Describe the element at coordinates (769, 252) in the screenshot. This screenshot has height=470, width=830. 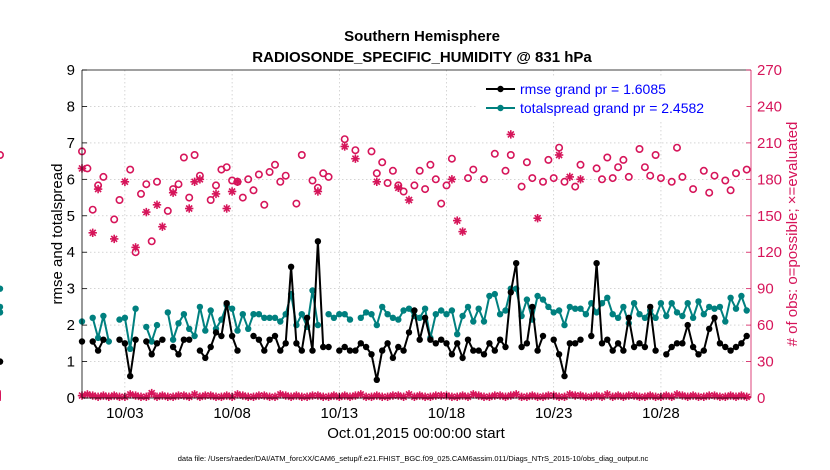
I see `y2-tick-label: 120` at that location.